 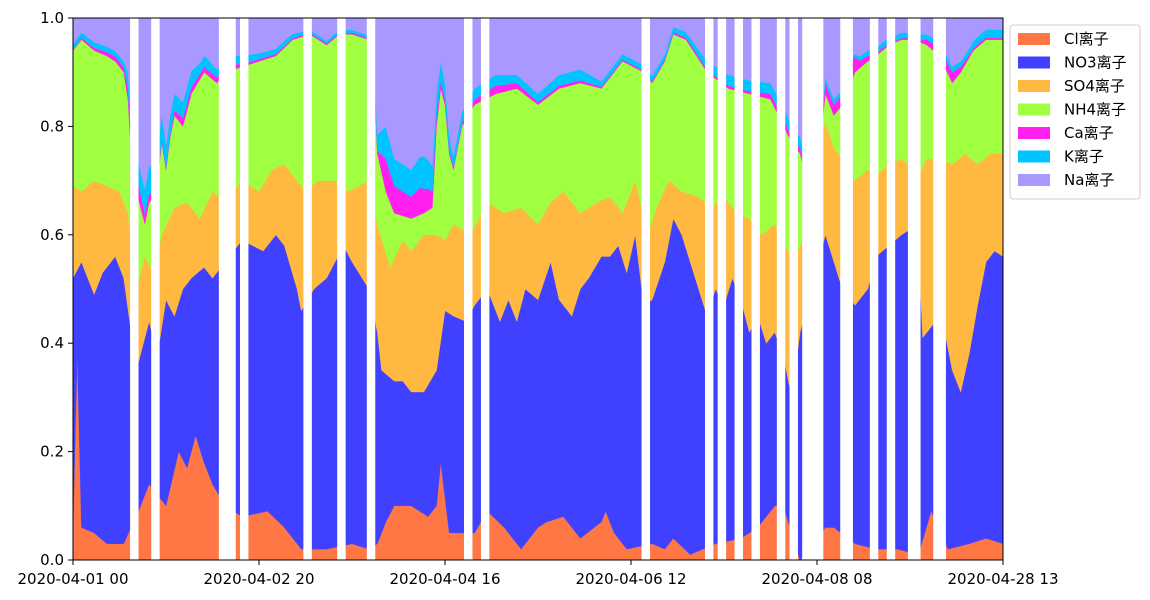 I want to click on legend-label: K离子, so click(x=1084, y=157).